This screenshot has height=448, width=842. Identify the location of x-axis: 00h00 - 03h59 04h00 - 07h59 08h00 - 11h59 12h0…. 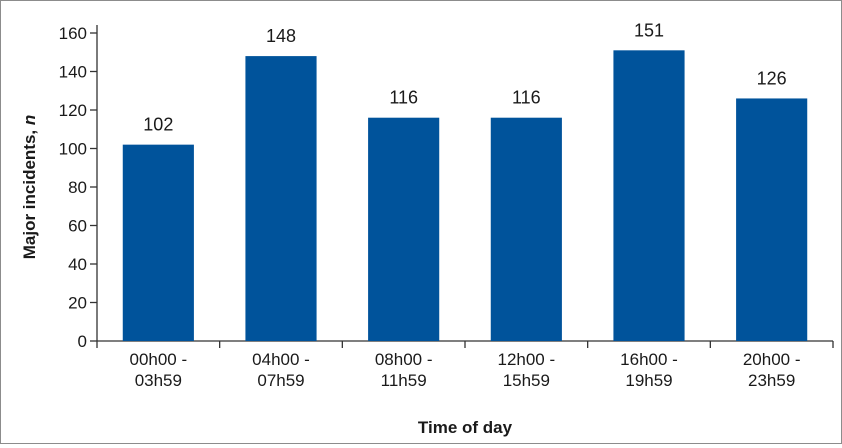
(465, 365).